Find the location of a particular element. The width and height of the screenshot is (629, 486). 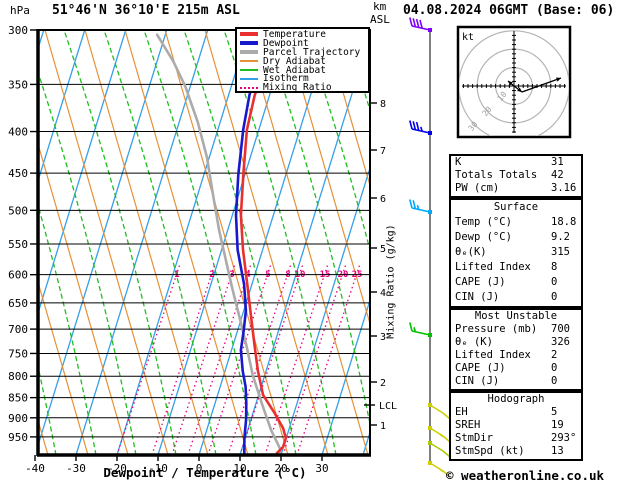

stat-label: Totals Totals is located at coordinates (496, 175).